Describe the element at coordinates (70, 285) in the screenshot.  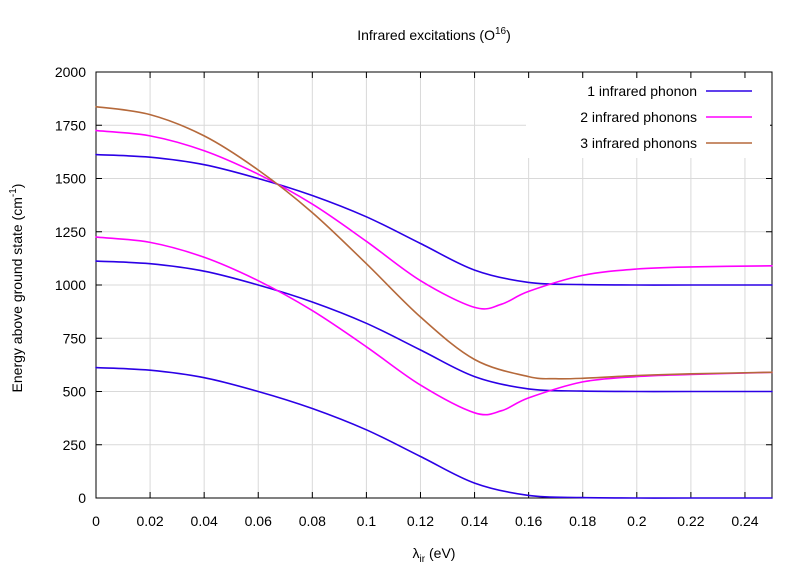
I see `y-tick-label: 1000` at that location.